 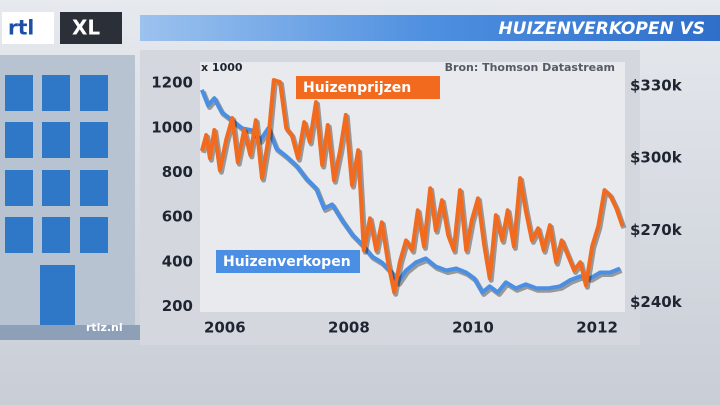 What do you see at coordinates (104, 327) in the screenshot?
I see `site-url: rtlz.nl` at bounding box center [104, 327].